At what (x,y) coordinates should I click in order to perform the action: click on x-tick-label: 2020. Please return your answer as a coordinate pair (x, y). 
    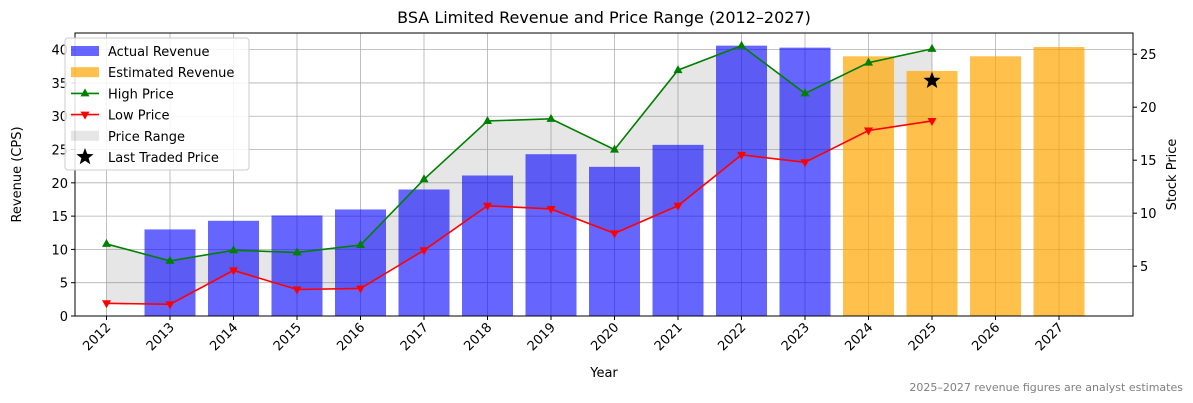
    Looking at the image, I should click on (605, 337).